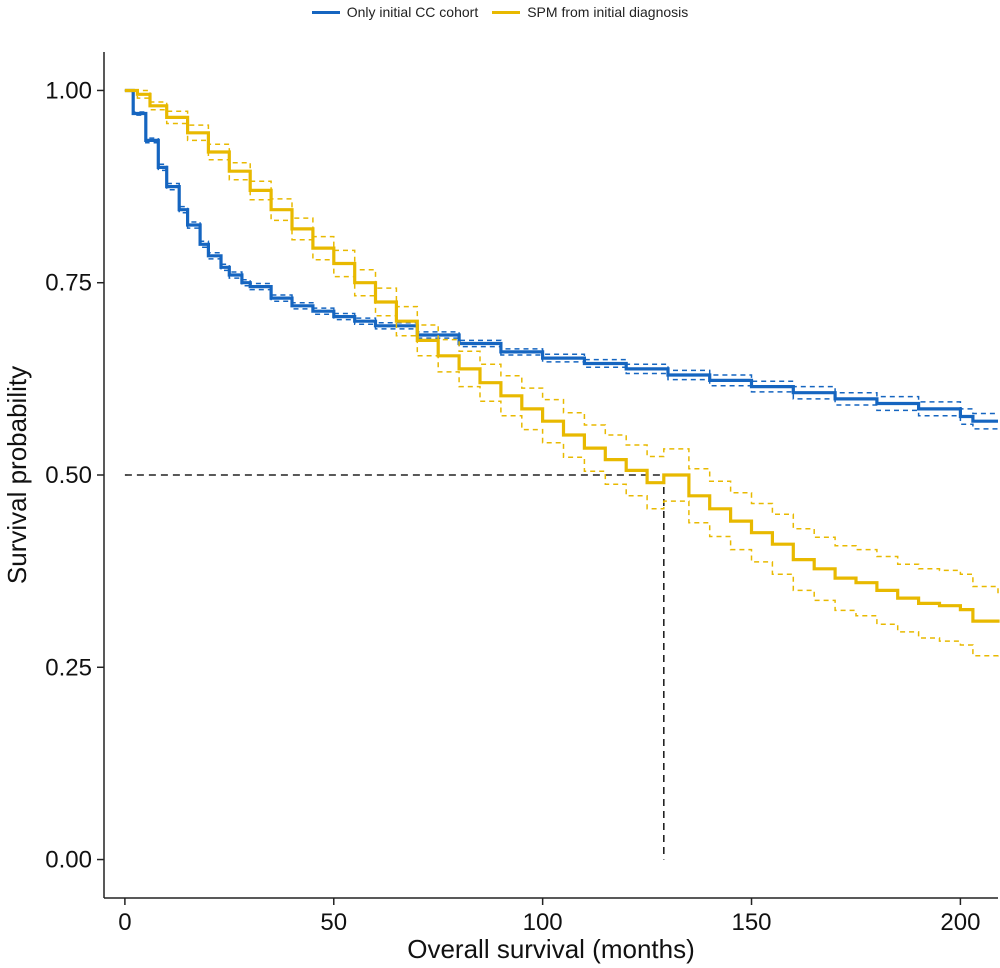 This screenshot has width=1000, height=968. I want to click on legend-item-spm: SPM from initial diagnosis, so click(590, 12).